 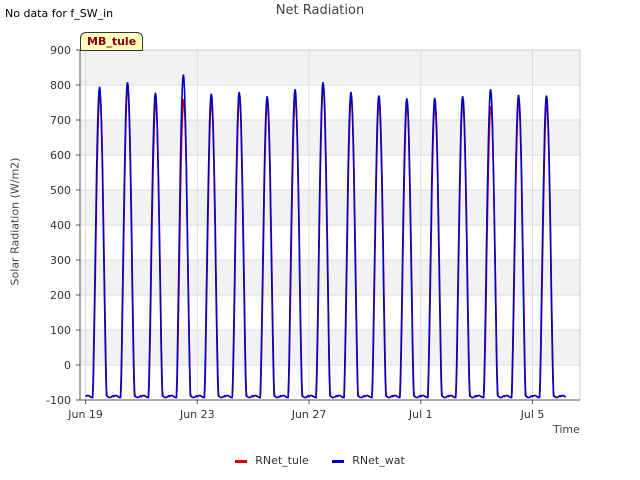 I want to click on x-axis-ticks: Jun 19 Jun 23 Jun 27 Jul 1 Jul 5, so click(x=305, y=410).